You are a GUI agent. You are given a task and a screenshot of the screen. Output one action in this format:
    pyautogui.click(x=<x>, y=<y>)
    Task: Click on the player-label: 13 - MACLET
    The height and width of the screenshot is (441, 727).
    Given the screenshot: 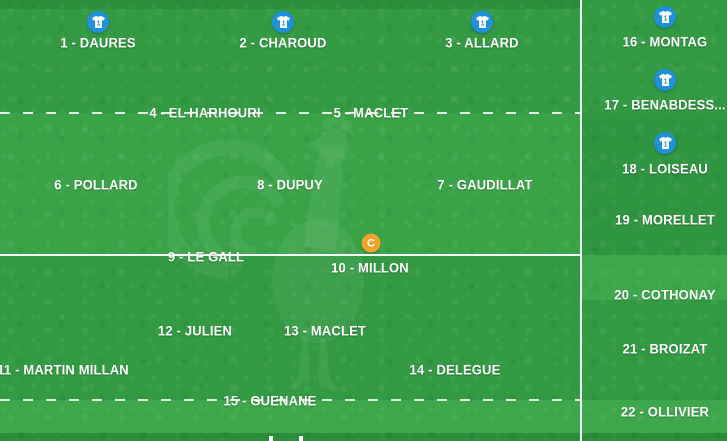 What is the action you would take?
    pyautogui.click(x=325, y=331)
    